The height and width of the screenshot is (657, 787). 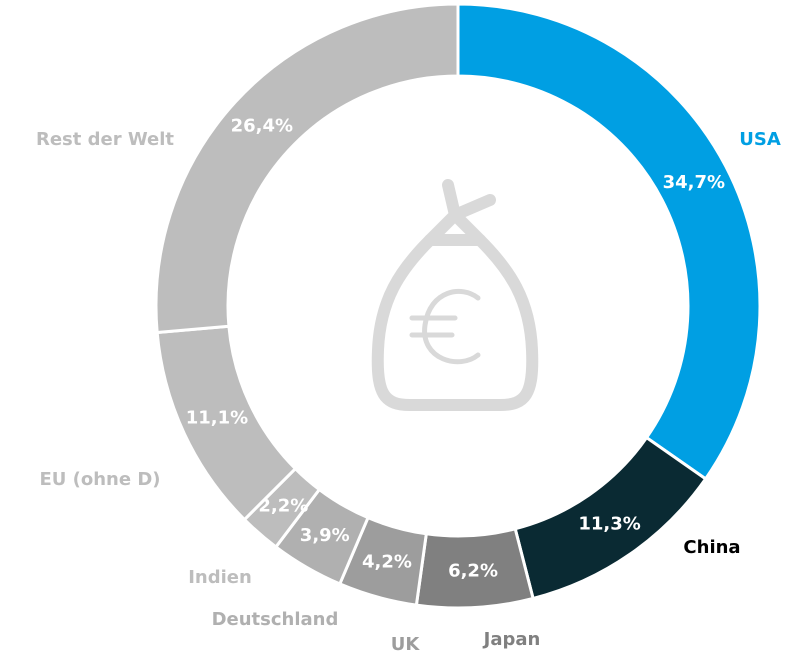 I want to click on money-bag-icon, so click(x=455, y=295).